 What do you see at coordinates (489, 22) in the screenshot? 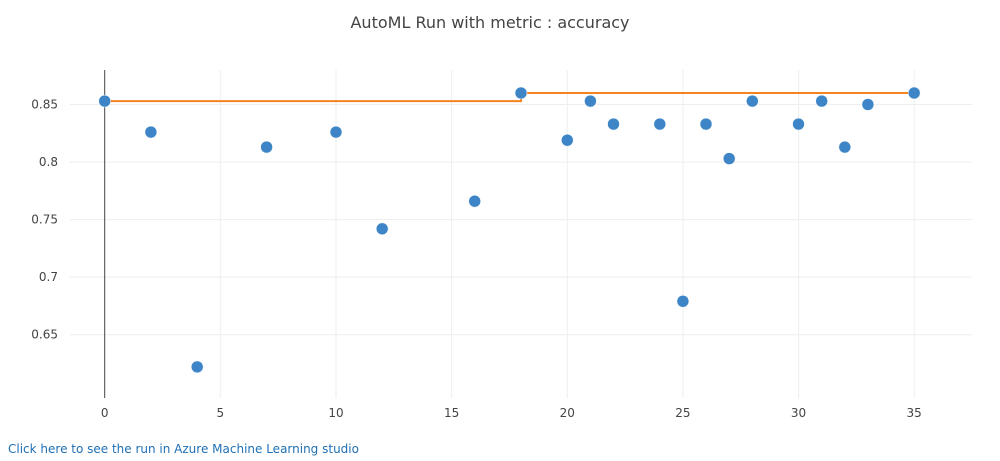
I see `chart-title: AutoML Run with metric : accuracy` at bounding box center [489, 22].